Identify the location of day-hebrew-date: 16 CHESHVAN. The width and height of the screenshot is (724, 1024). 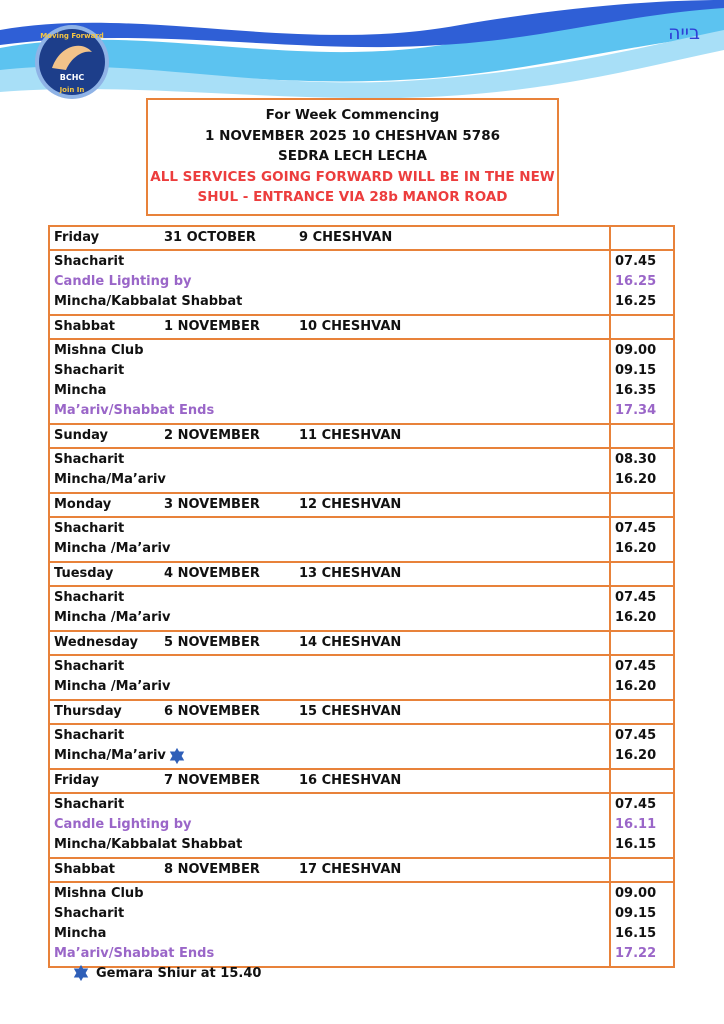
(350, 780).